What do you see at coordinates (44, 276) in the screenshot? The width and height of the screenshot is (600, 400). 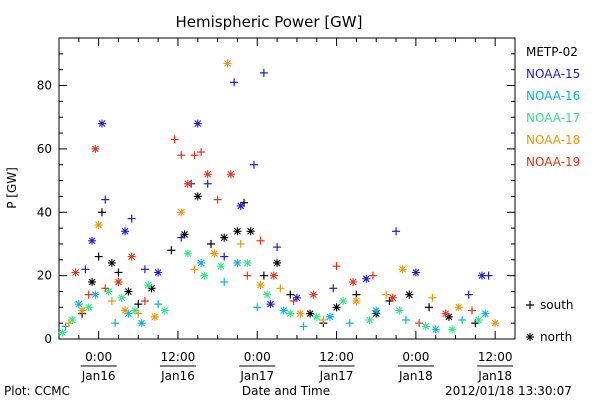 I see `y-tick-label: 20` at bounding box center [44, 276].